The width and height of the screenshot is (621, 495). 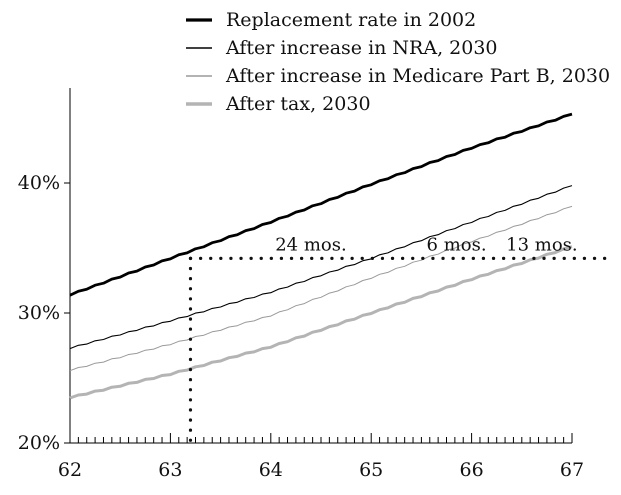 What do you see at coordinates (472, 470) in the screenshot?
I see `x-tick-label: 66` at bounding box center [472, 470].